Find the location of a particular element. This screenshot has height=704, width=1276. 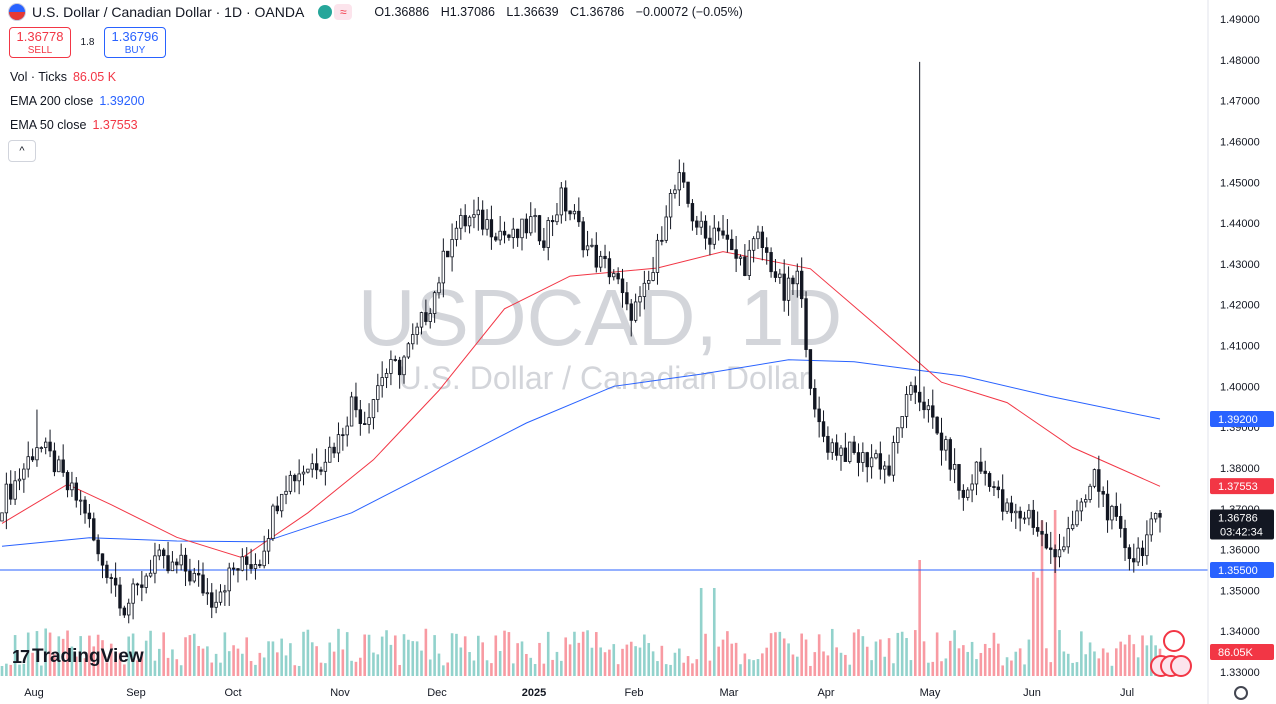

time-tick-label: Jul is located at coordinates (1127, 693).